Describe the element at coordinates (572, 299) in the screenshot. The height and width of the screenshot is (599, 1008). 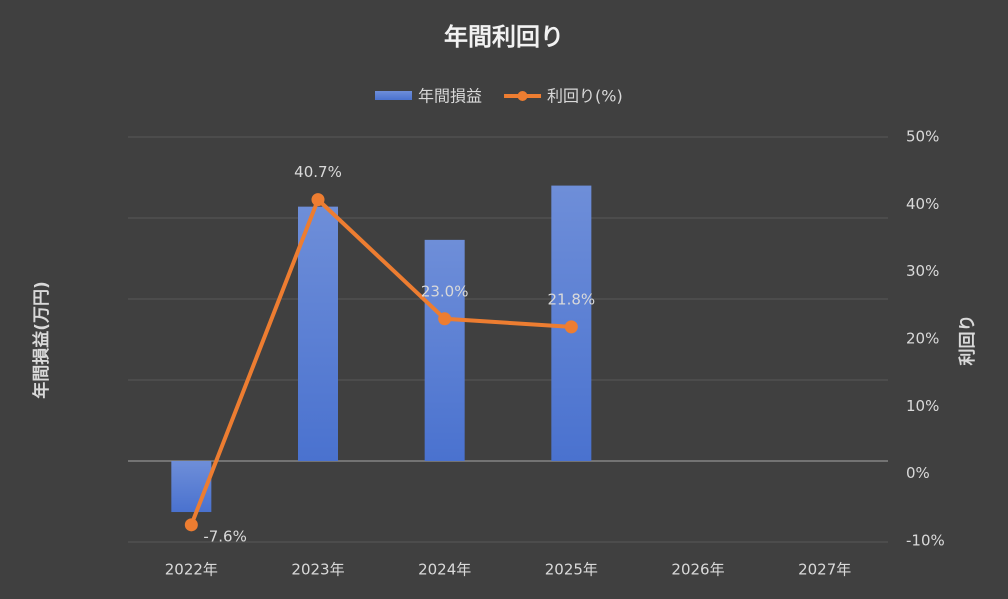
I see `data-label: 21.8%` at that location.